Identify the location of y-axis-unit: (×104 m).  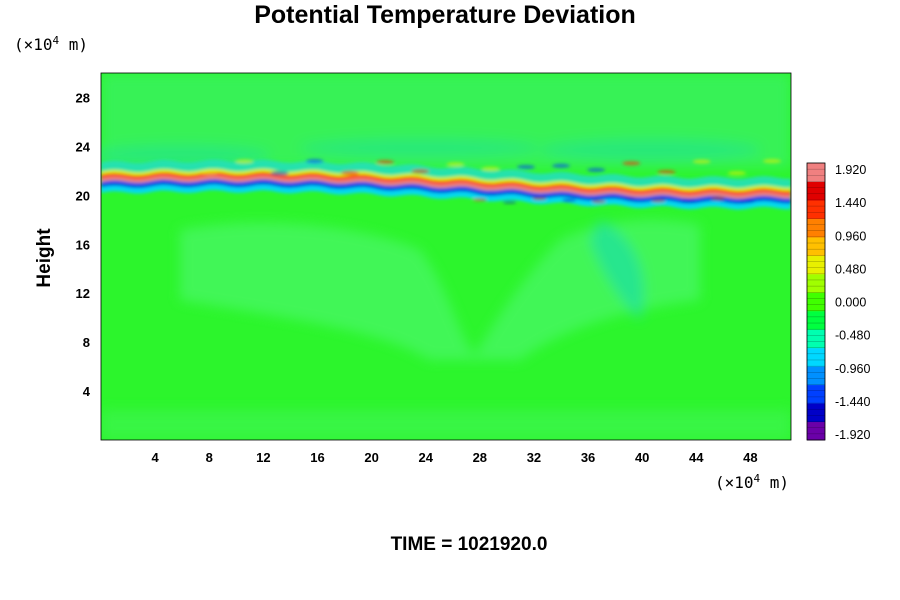
(51, 44).